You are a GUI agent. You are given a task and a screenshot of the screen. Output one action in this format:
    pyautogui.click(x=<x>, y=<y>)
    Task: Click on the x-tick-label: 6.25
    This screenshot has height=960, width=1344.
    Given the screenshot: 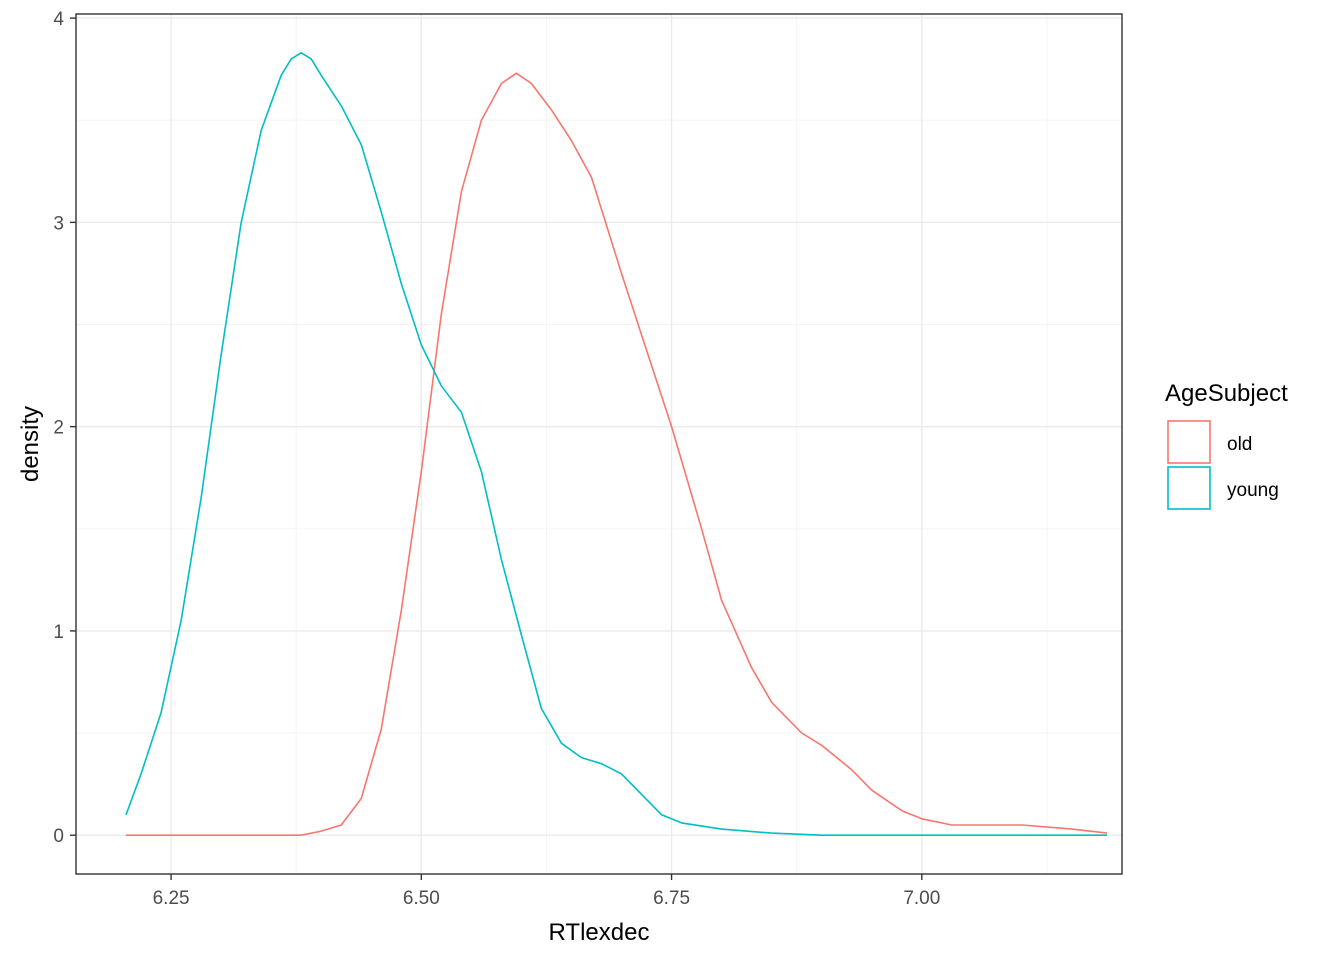 What is the action you would take?
    pyautogui.click(x=171, y=898)
    